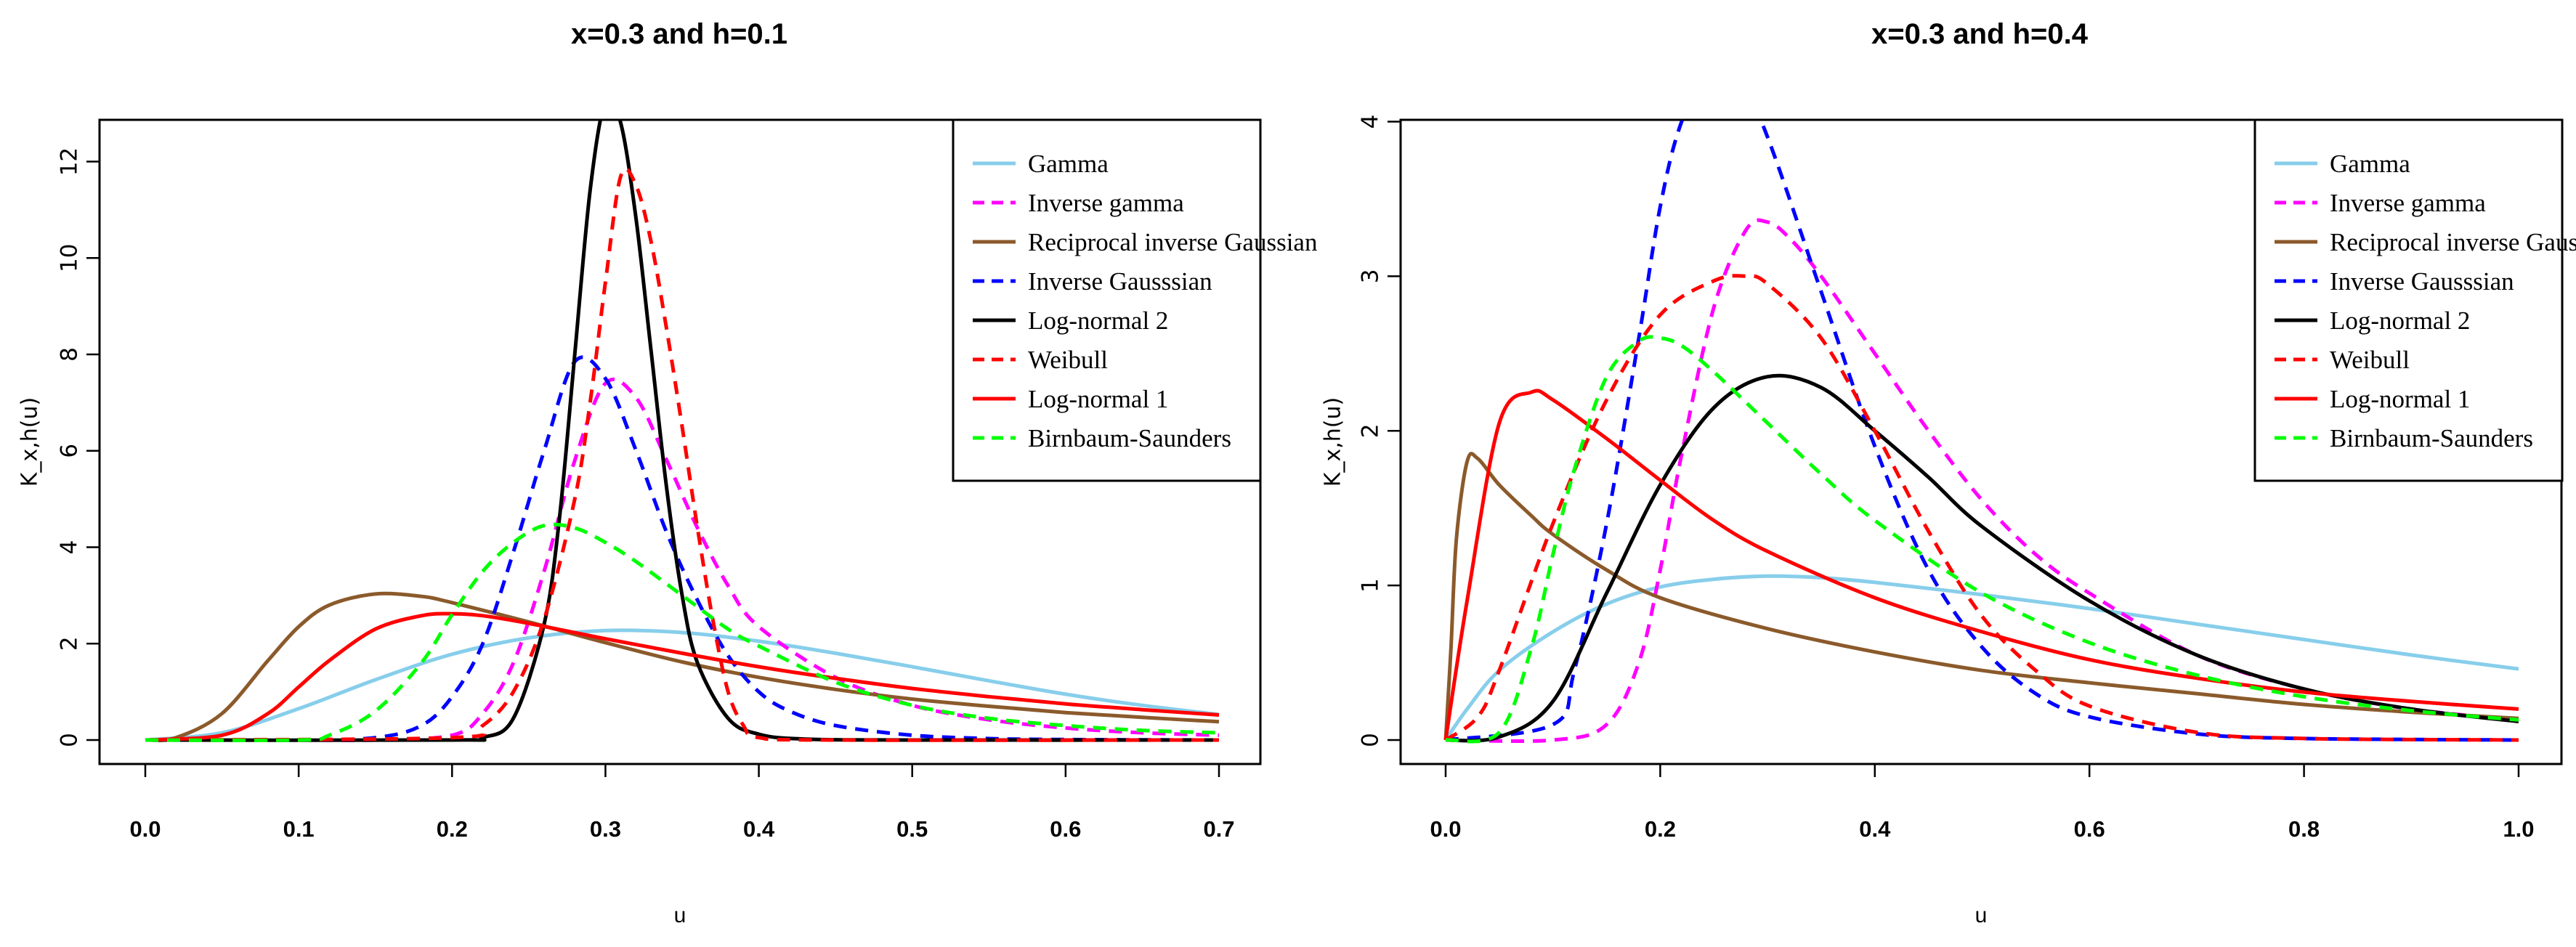  I want to click on y-tick-label: 3, so click(1371, 276).